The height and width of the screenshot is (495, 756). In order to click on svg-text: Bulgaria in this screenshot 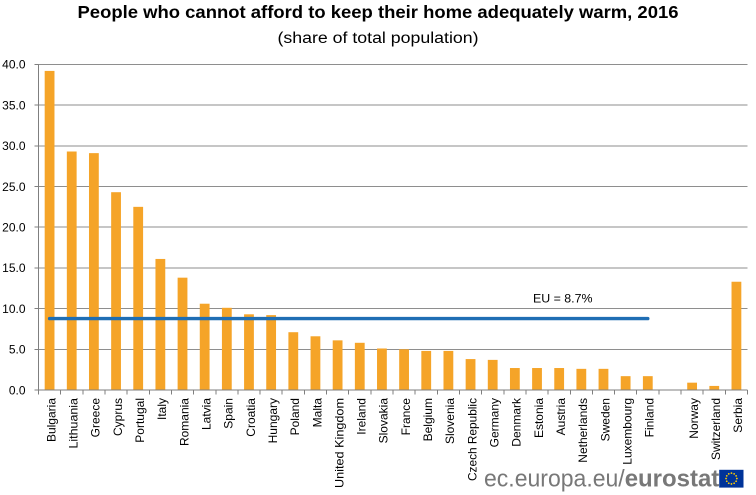, I will do `click(51, 420)`.